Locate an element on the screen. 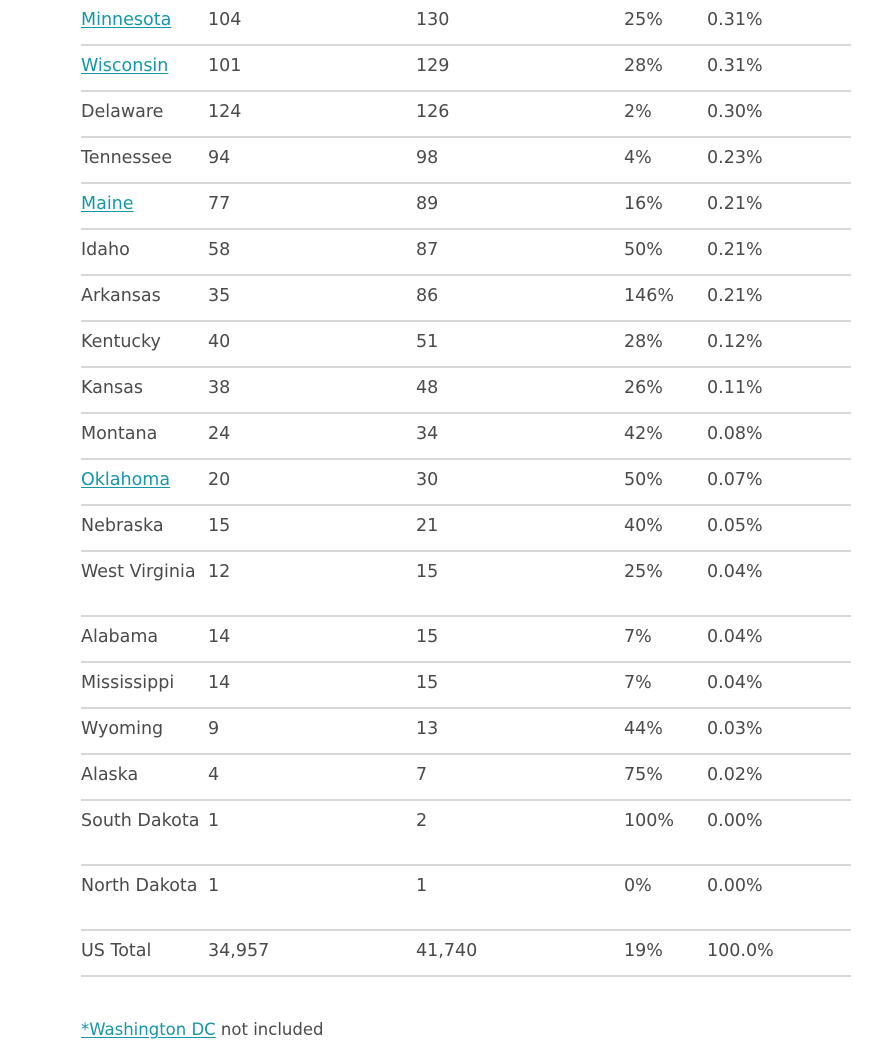  table-row: Kentucky 40 51 28% 0.12% is located at coordinates (466, 345).